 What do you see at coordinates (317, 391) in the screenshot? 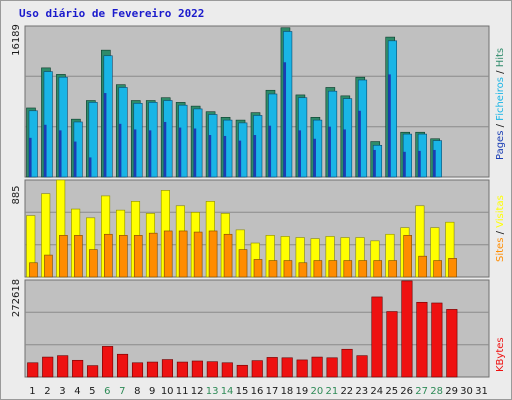
I see `x-tick-label: 20` at bounding box center [317, 391].